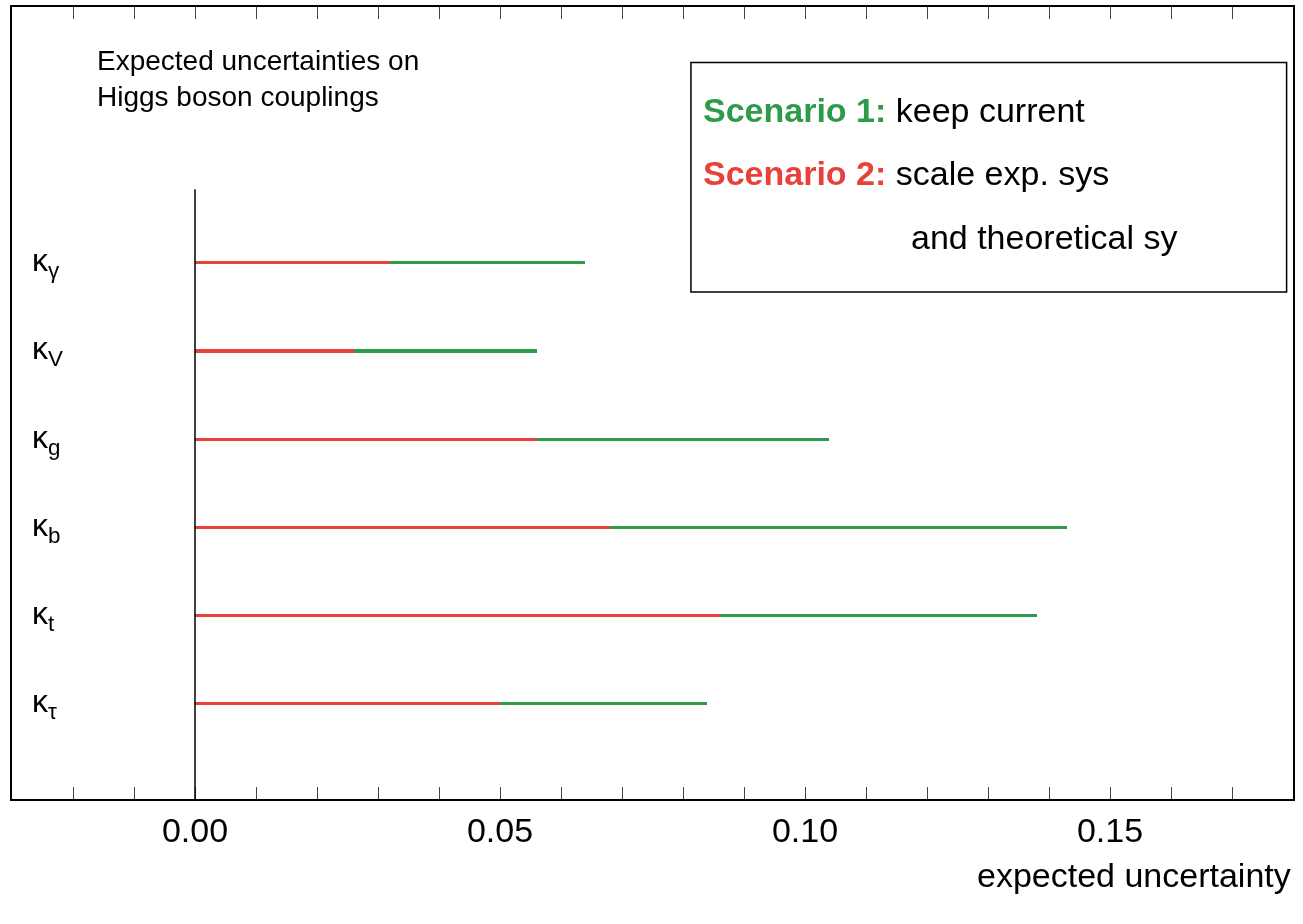 The image size is (1303, 924). What do you see at coordinates (805, 829) in the screenshot?
I see `x-tick-label: 0.10` at bounding box center [805, 829].